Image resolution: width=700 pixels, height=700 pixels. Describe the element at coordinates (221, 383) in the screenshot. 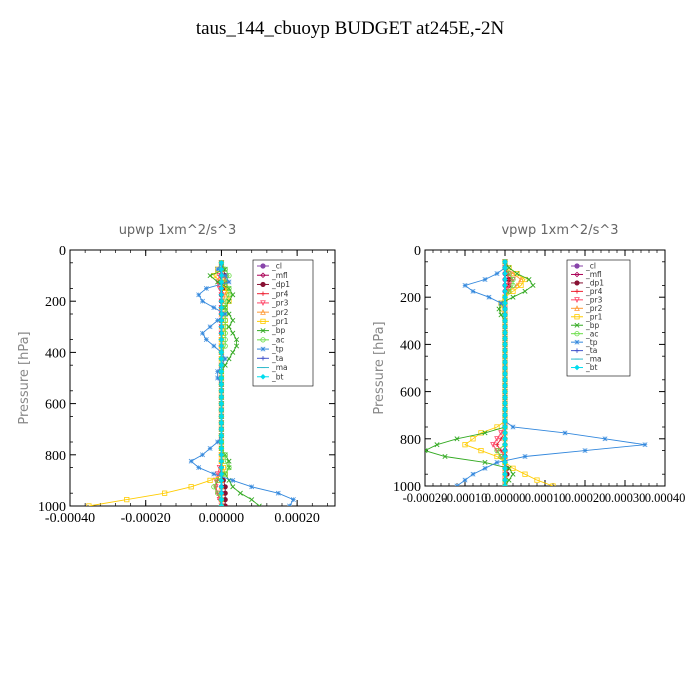

I see `series-bt` at that location.